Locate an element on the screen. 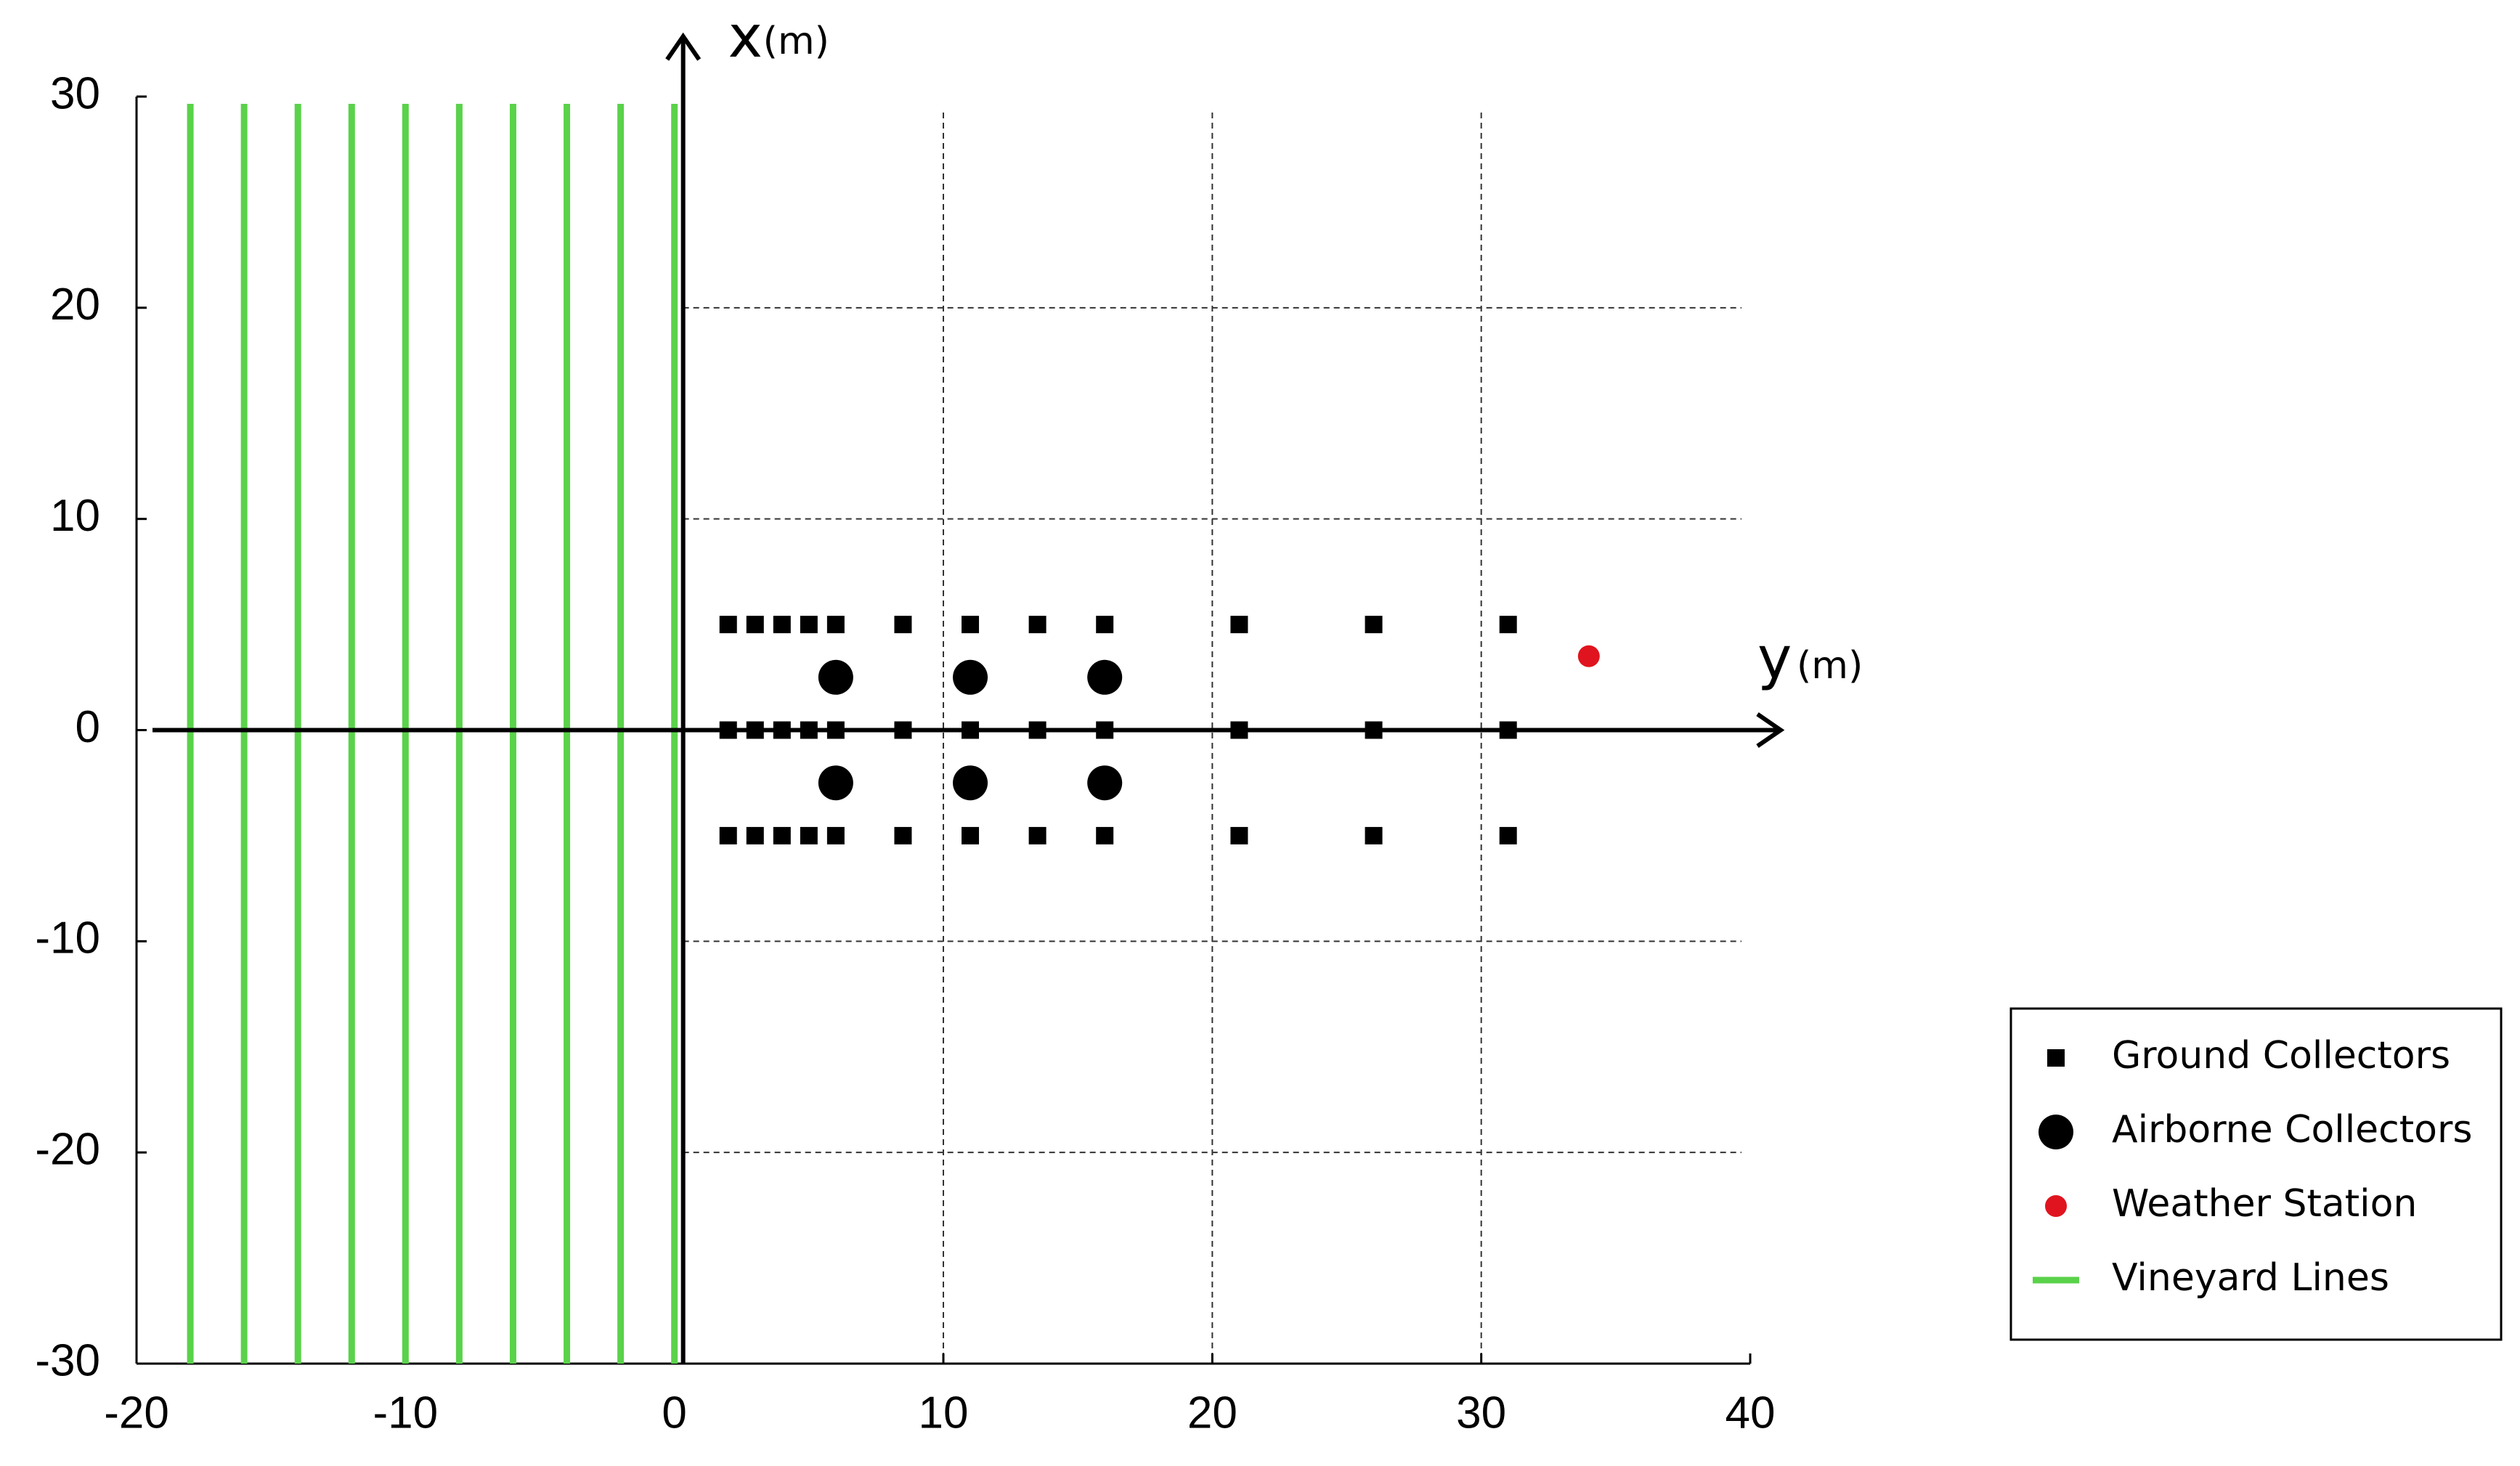 This screenshot has width=2520, height=1466. x-tick-label: 0 is located at coordinates (674, 1413).